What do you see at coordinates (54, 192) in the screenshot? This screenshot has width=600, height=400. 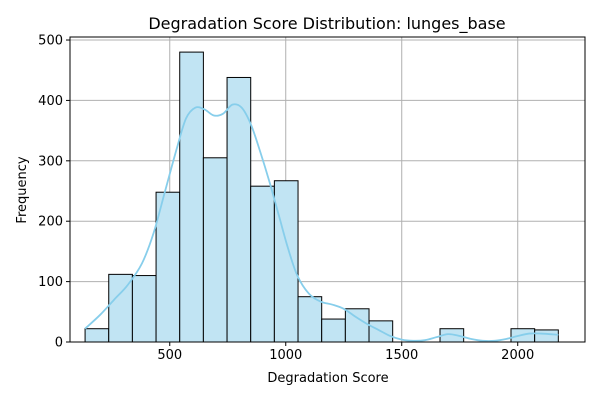 I see `y-axis: 0 100 200 300 400 500` at bounding box center [54, 192].